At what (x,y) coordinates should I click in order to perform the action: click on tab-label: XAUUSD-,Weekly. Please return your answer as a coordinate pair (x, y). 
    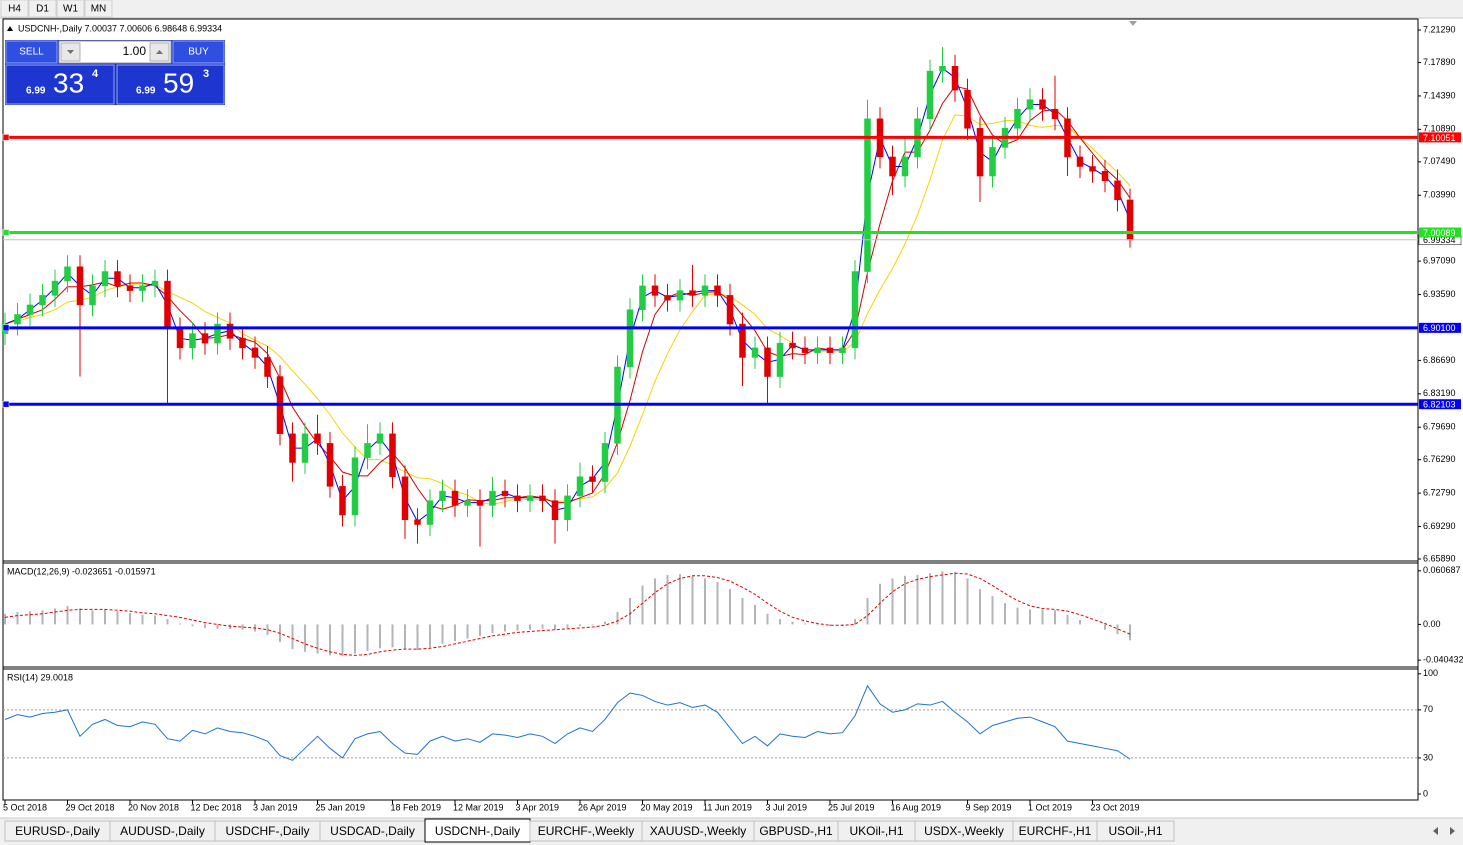
    Looking at the image, I should click on (698, 831).